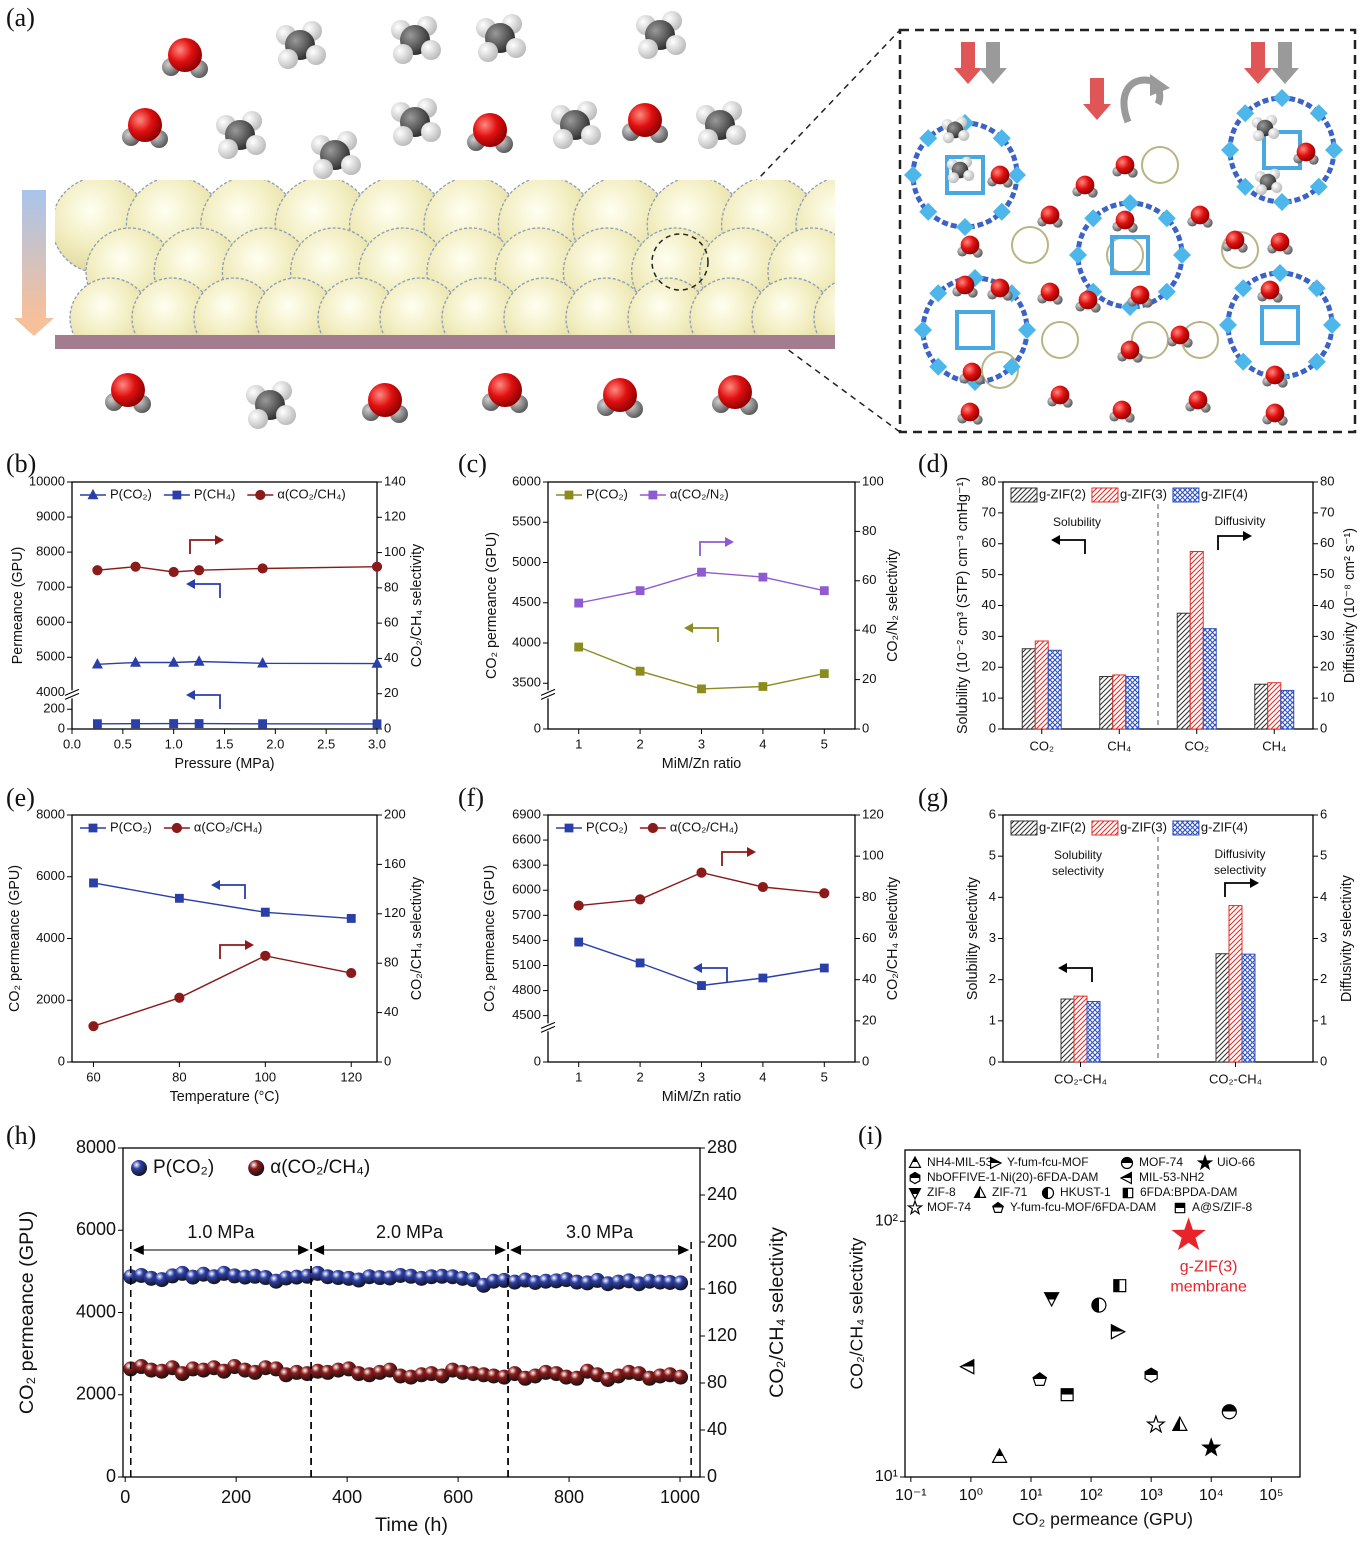  I want to click on x-tick-label: CO₂-CH₄, so click(1235, 1078).